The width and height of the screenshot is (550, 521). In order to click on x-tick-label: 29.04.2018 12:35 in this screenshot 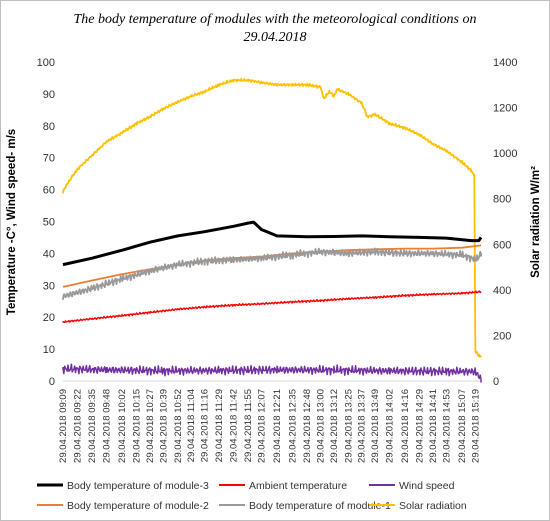, I will do `click(293, 426)`.